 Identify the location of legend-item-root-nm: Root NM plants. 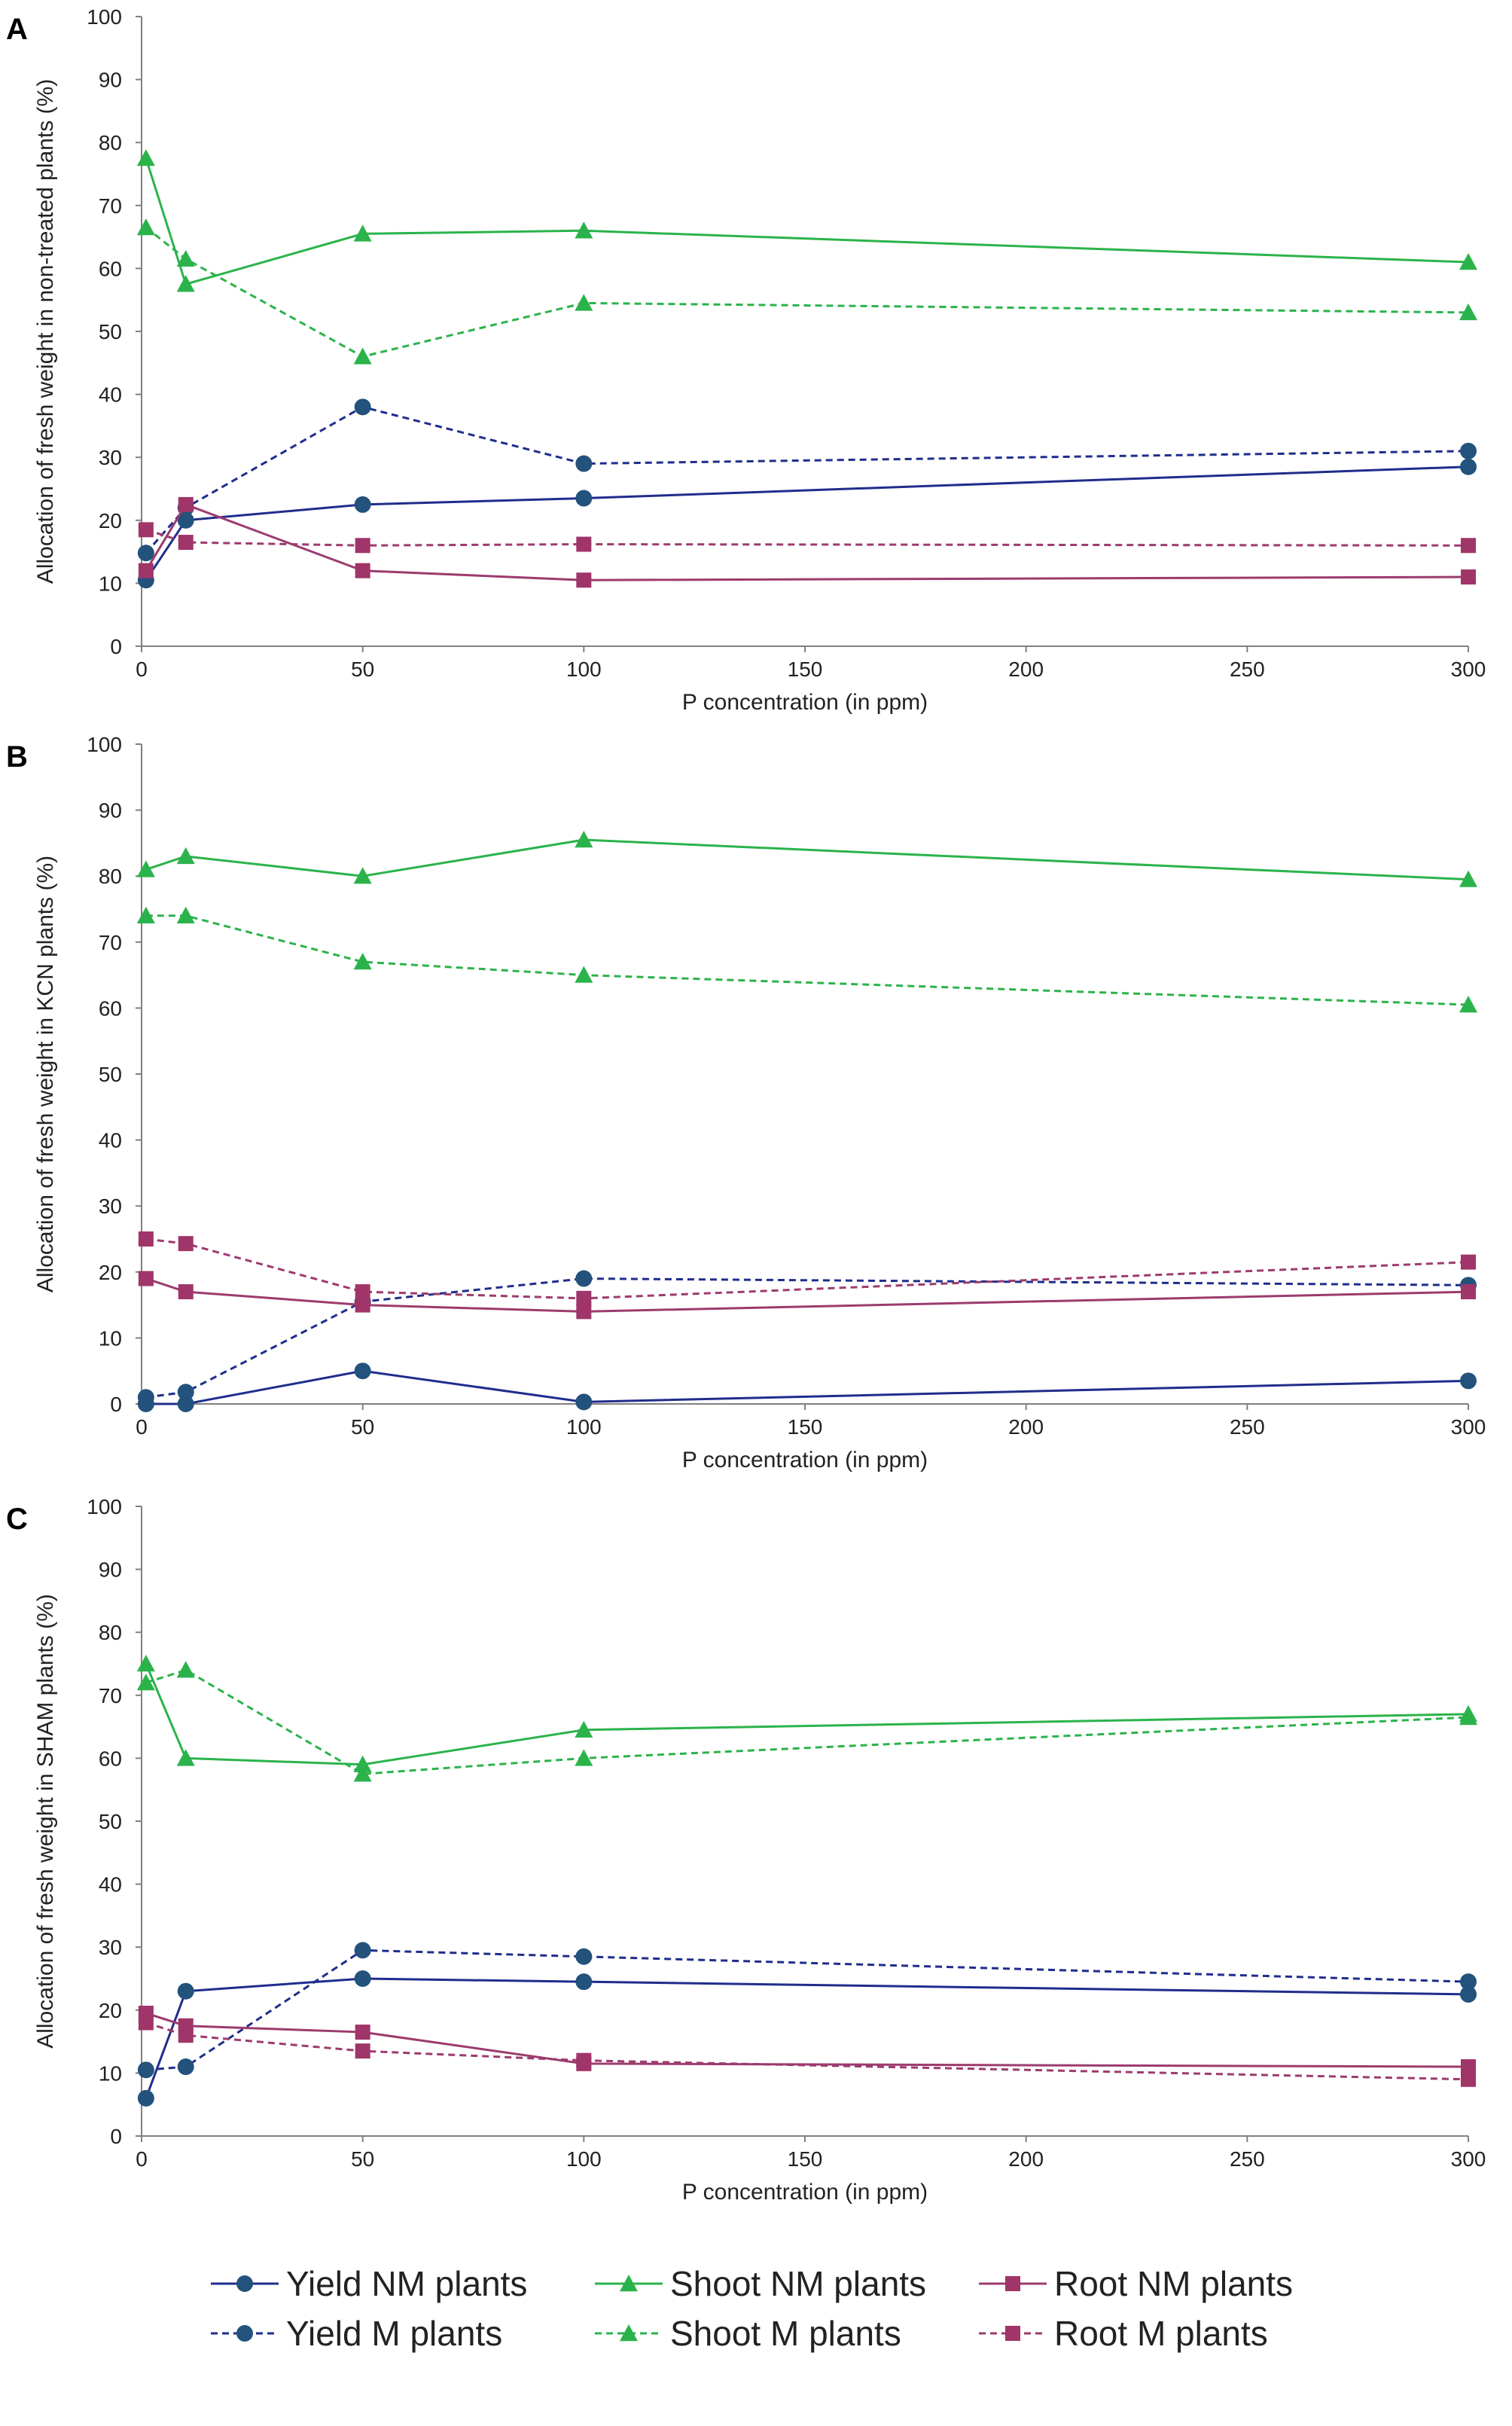
(1136, 2284).